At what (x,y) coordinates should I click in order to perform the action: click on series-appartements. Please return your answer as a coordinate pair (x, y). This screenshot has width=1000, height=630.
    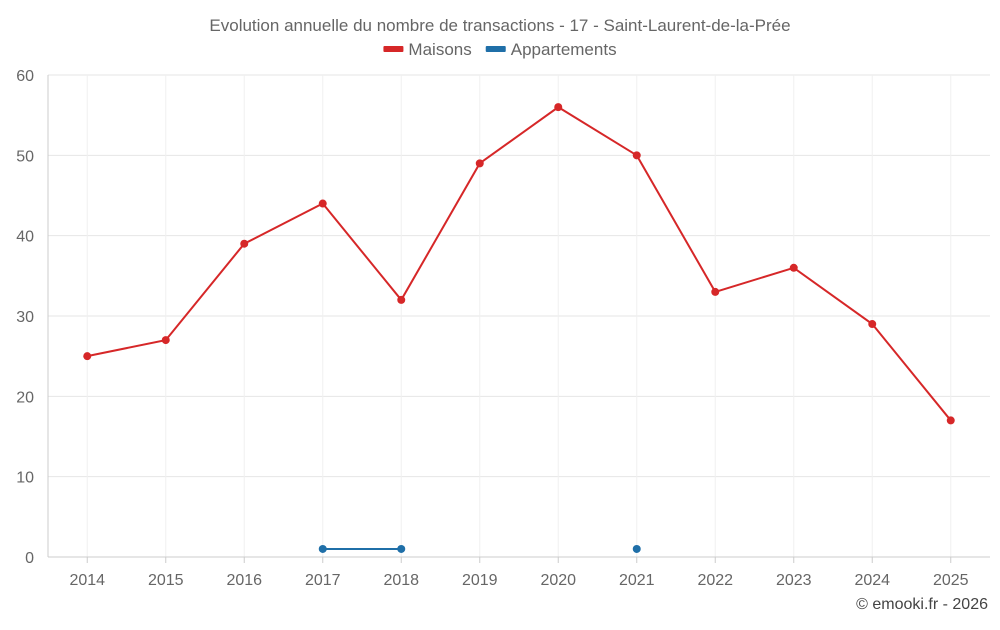
    Looking at the image, I should click on (479, 548).